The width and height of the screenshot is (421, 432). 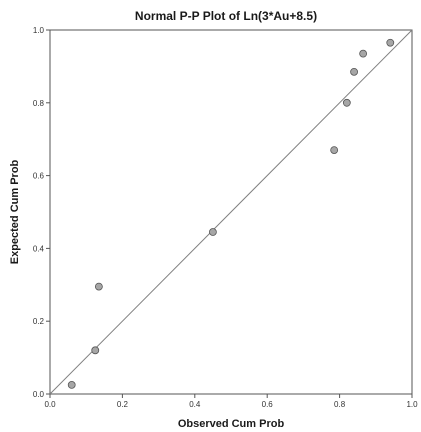 I want to click on x-tick-label: 1.0, so click(x=412, y=404).